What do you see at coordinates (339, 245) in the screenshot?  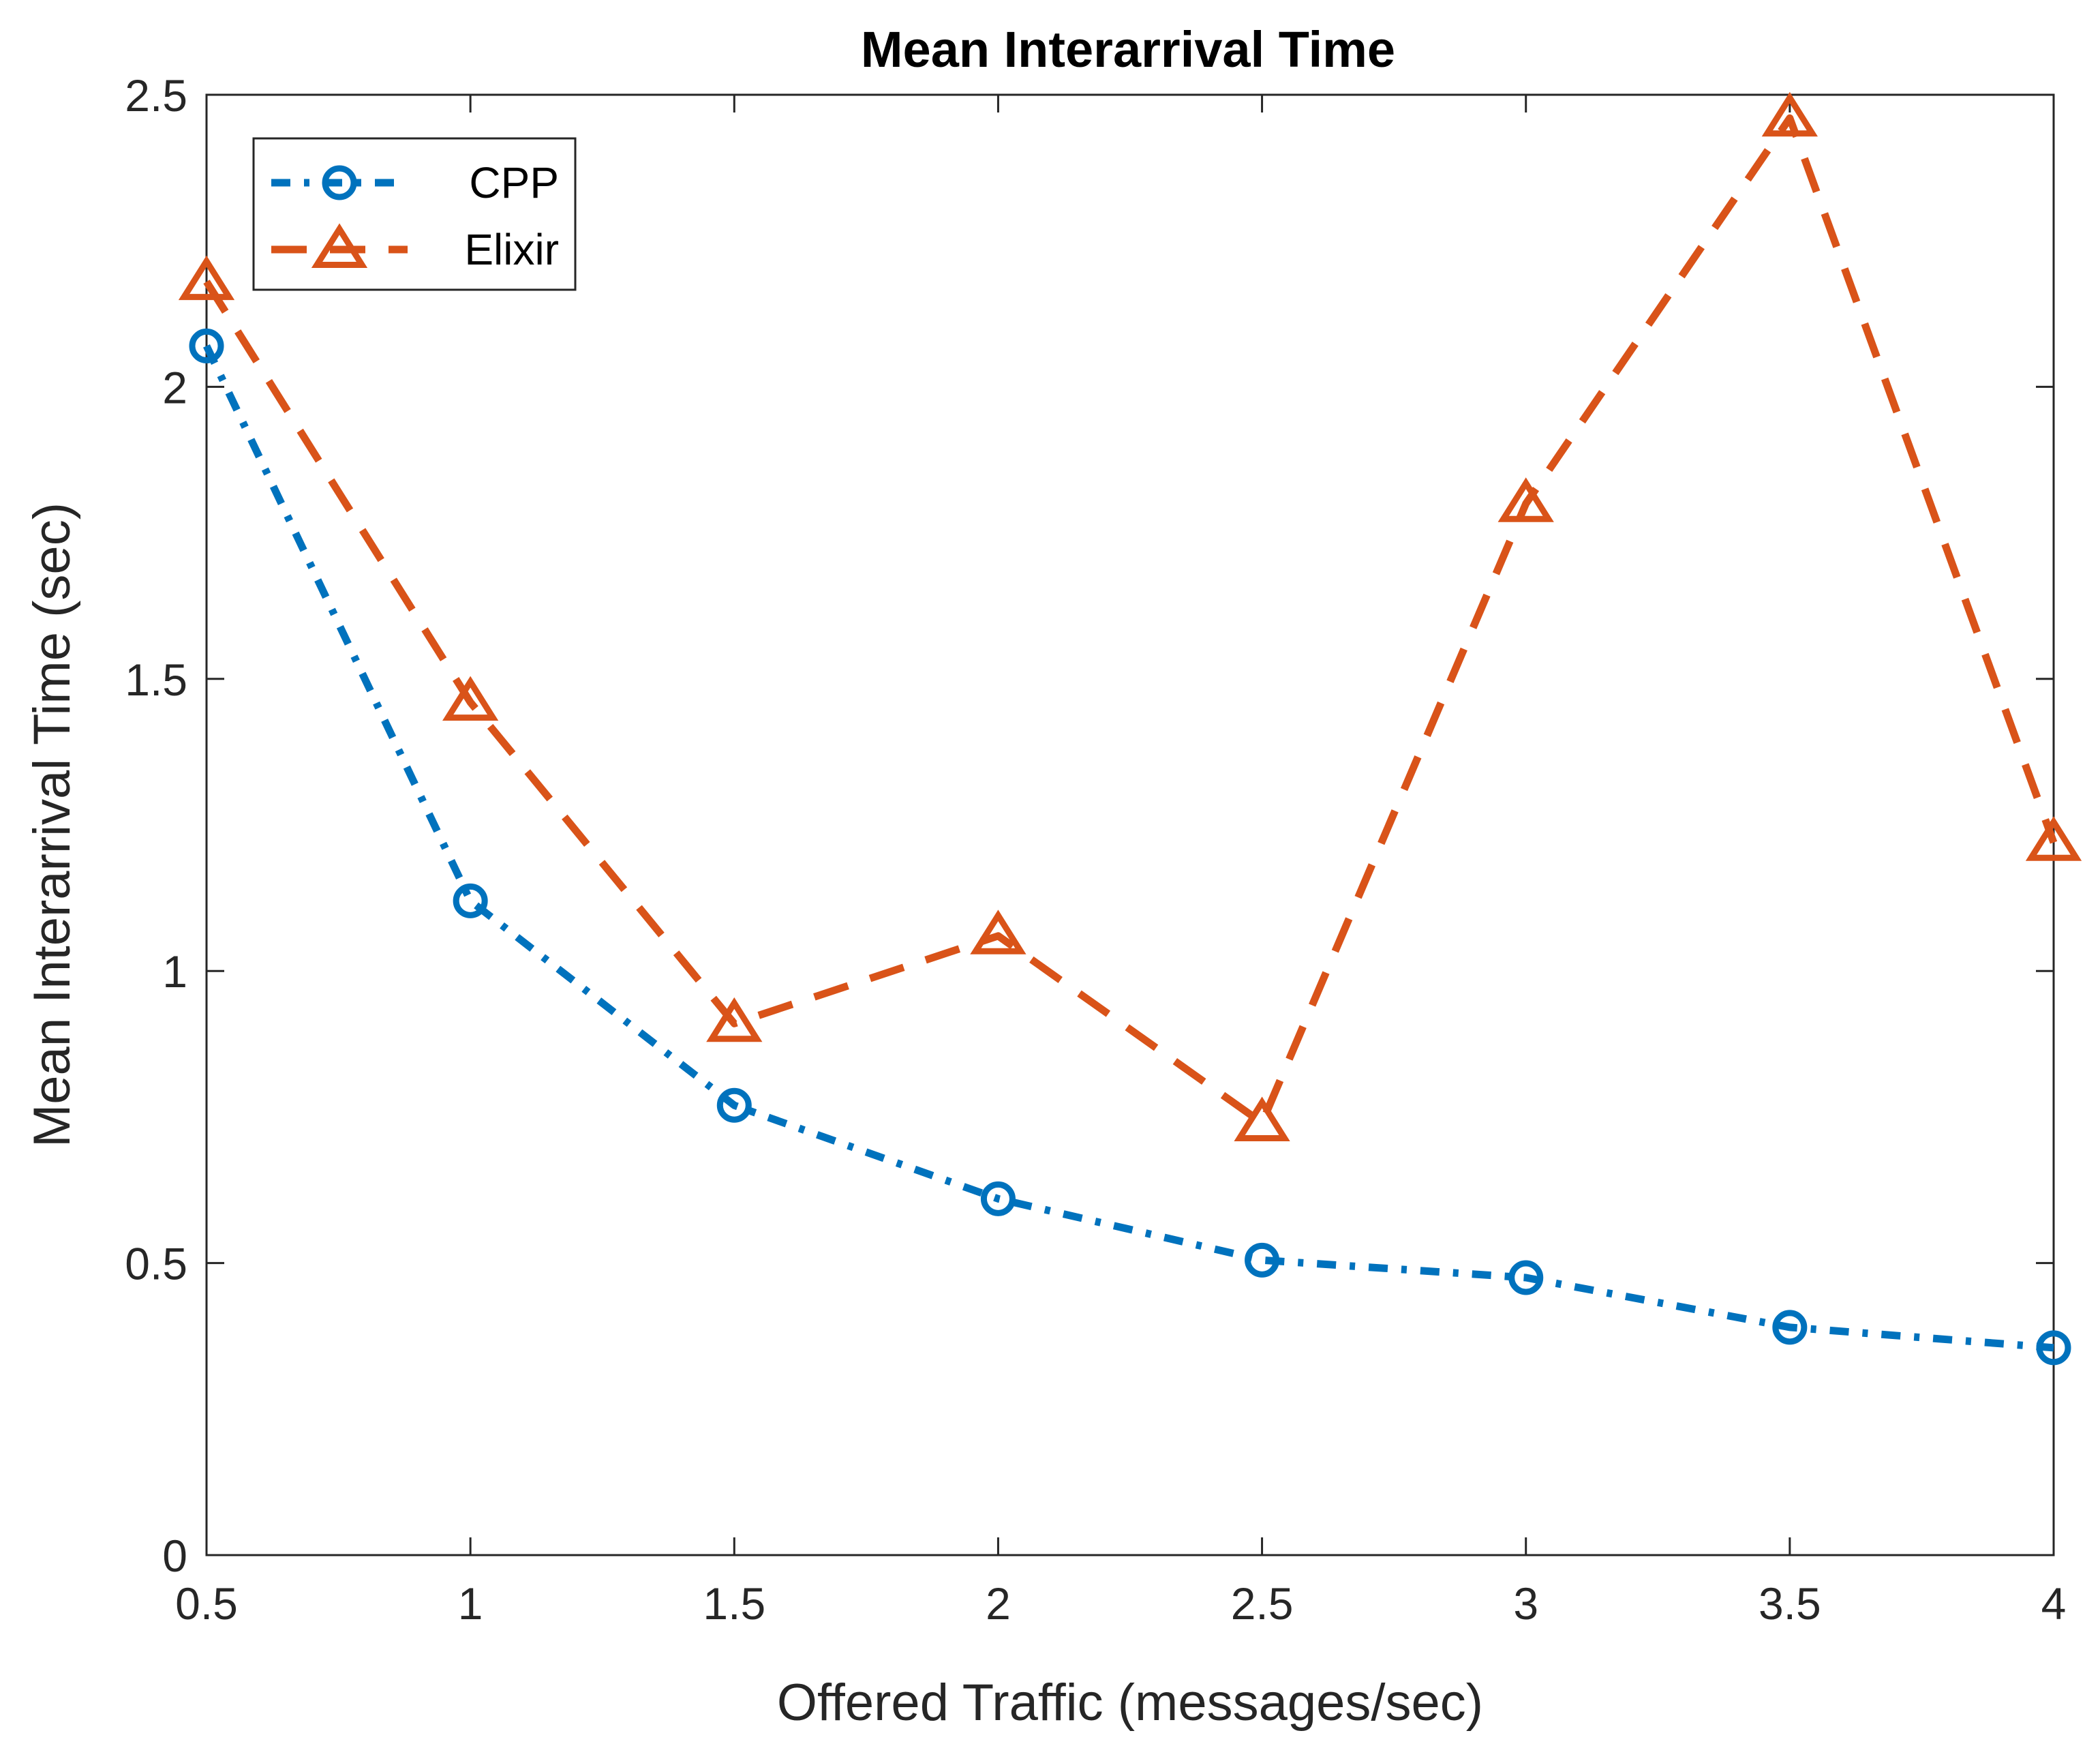 I see `legend-marker-elixir` at bounding box center [339, 245].